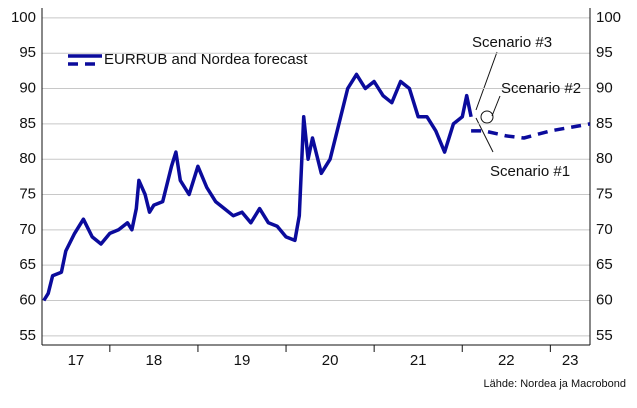 This screenshot has height=408, width=637. Describe the element at coordinates (604, 335) in the screenshot. I see `y2-tick-label: 55` at that location.